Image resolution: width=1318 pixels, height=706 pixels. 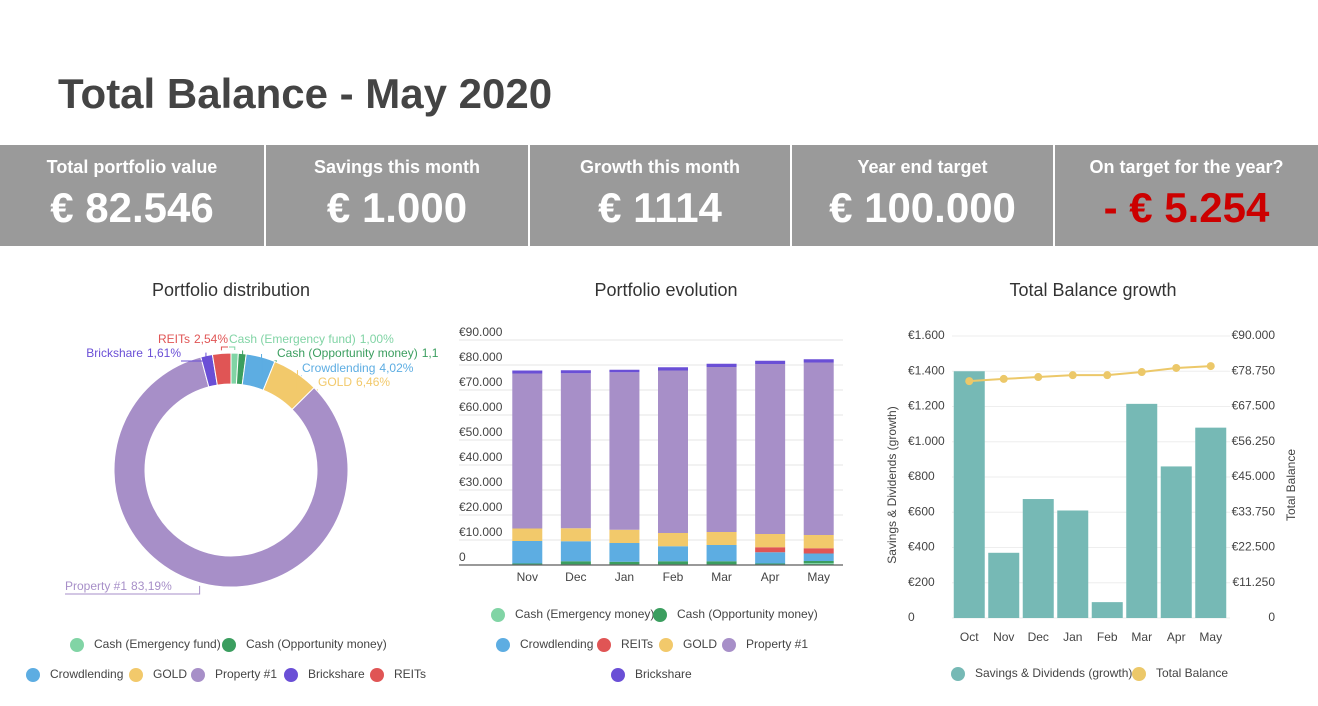 I want to click on kpi-label: Growth this month, so click(x=660, y=167).